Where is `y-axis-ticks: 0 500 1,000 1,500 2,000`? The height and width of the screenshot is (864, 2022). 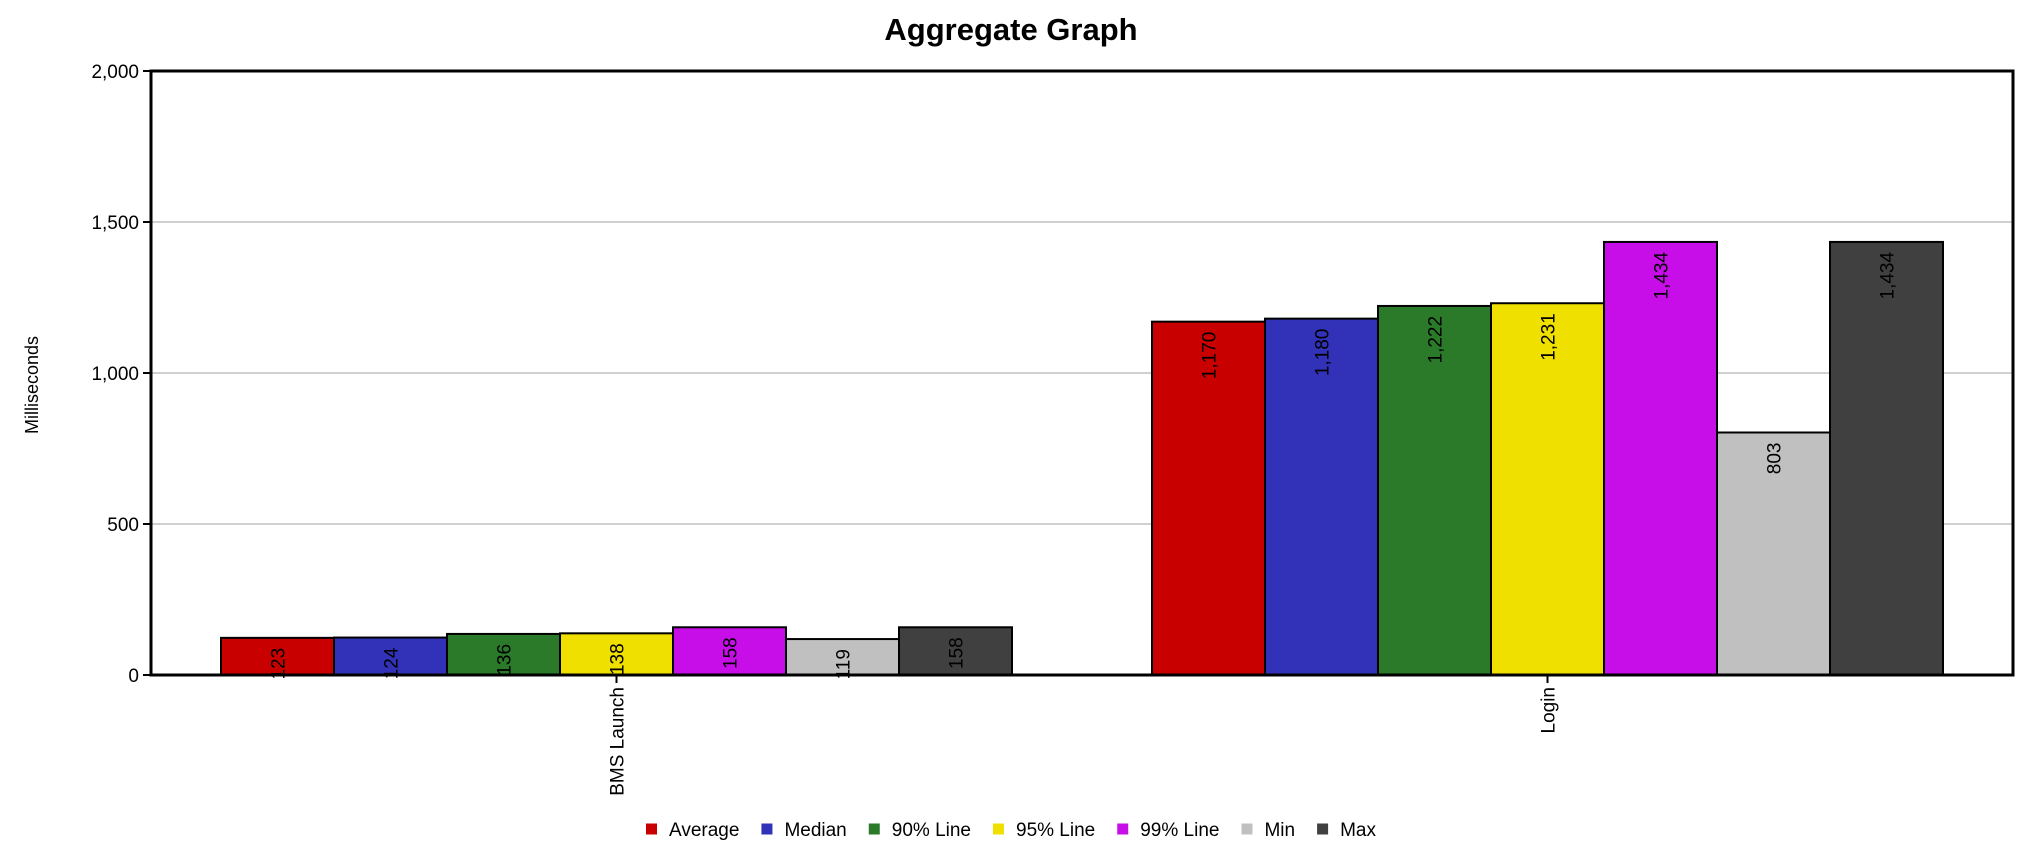
y-axis-ticks: 0 500 1,000 1,500 2,000 is located at coordinates (121, 374).